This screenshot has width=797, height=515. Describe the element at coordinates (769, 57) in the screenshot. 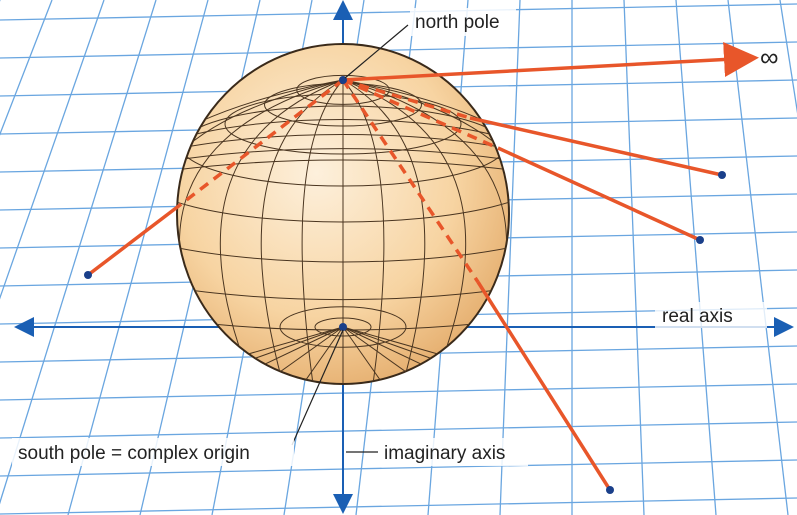

I see `infinity-label: ∞` at that location.